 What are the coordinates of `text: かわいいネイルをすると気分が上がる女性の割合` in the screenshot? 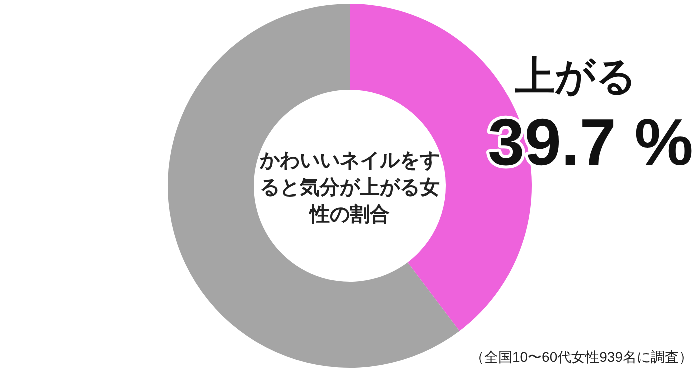 It's located at (349, 188).